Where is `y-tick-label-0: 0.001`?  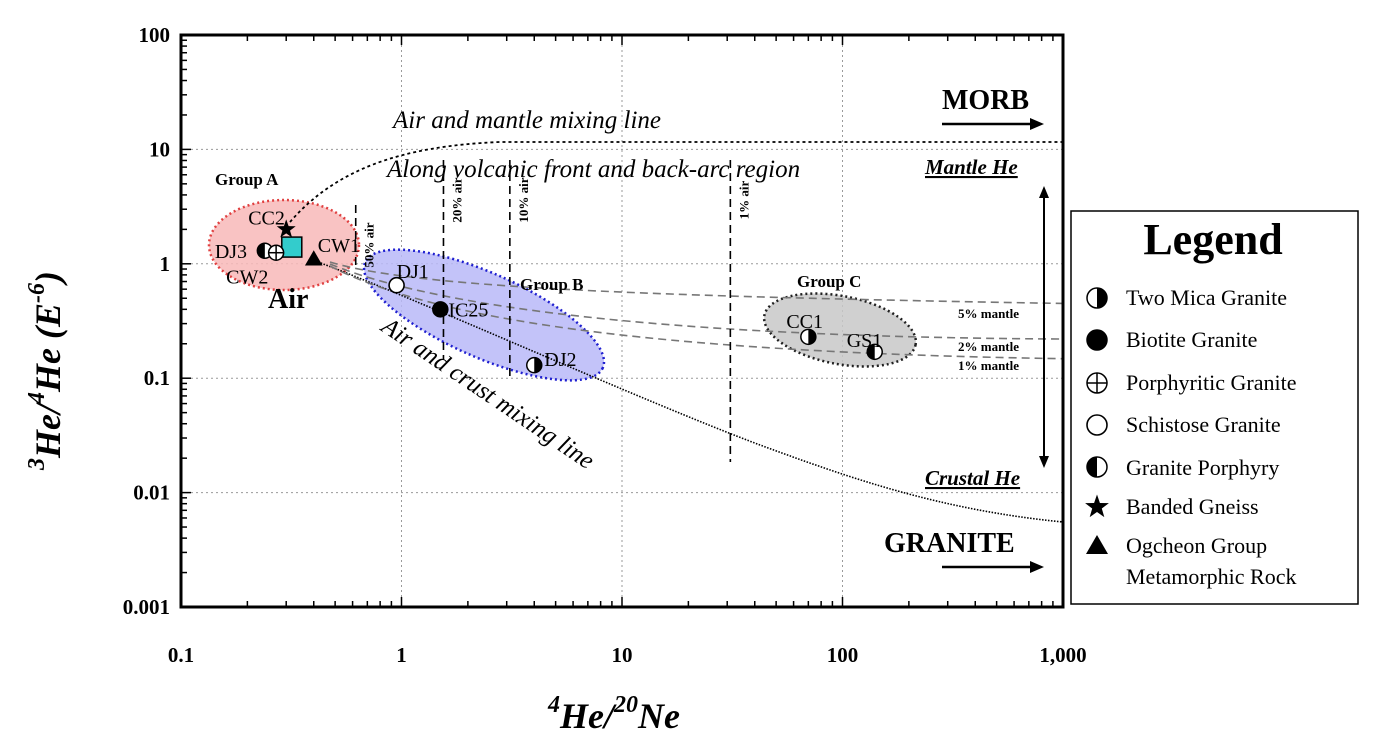
y-tick-label-0: 0.001 is located at coordinates (146, 607).